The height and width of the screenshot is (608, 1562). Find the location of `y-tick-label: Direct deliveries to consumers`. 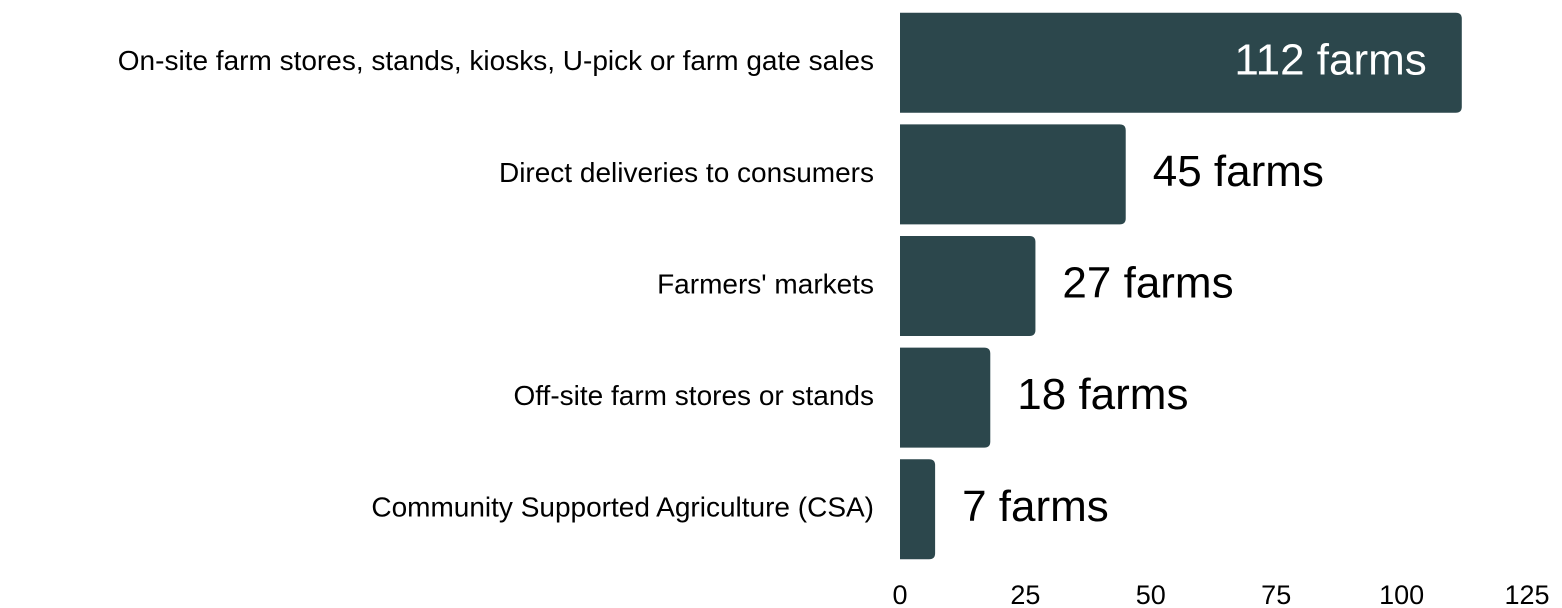

y-tick-label: Direct deliveries to consumers is located at coordinates (686, 172).